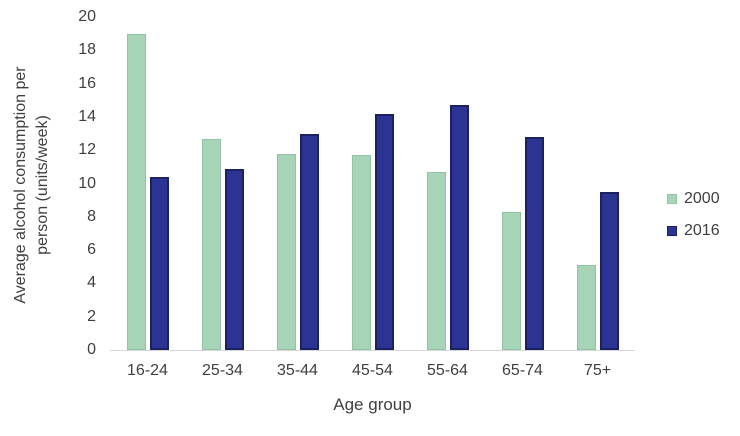 The height and width of the screenshot is (436, 740). Describe the element at coordinates (91, 316) in the screenshot. I see `y-tick-label-2: 2` at that location.